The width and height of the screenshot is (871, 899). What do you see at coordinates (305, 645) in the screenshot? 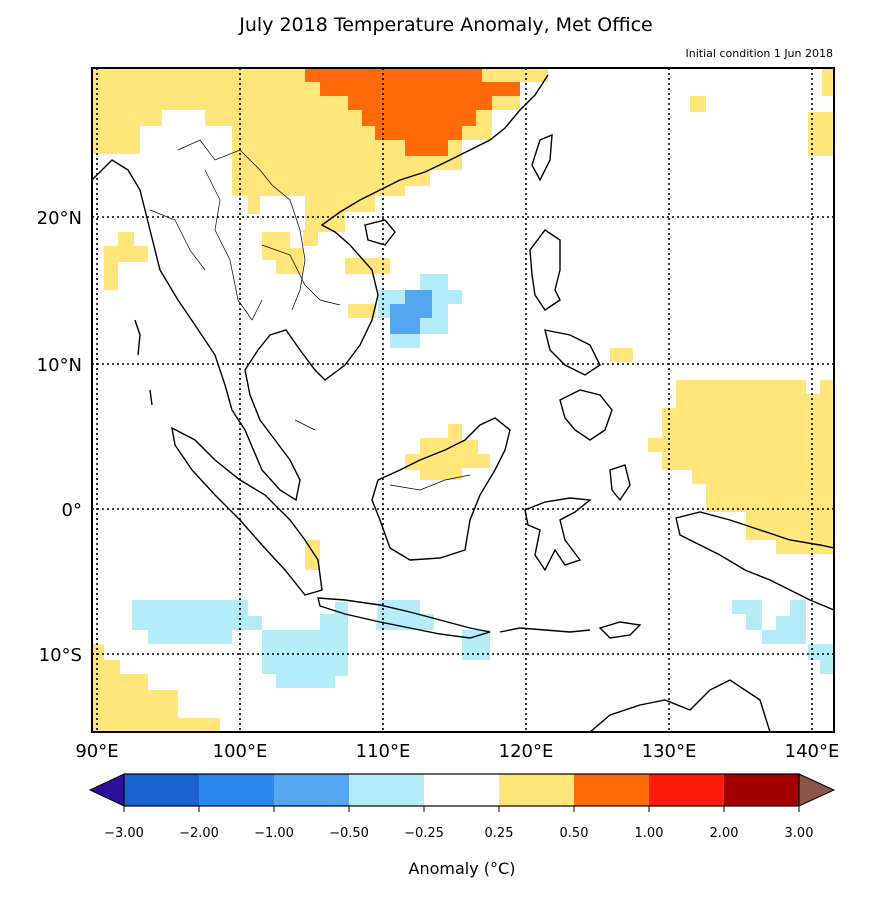
I see `light-blue-indian-ocean-south` at bounding box center [305, 645].